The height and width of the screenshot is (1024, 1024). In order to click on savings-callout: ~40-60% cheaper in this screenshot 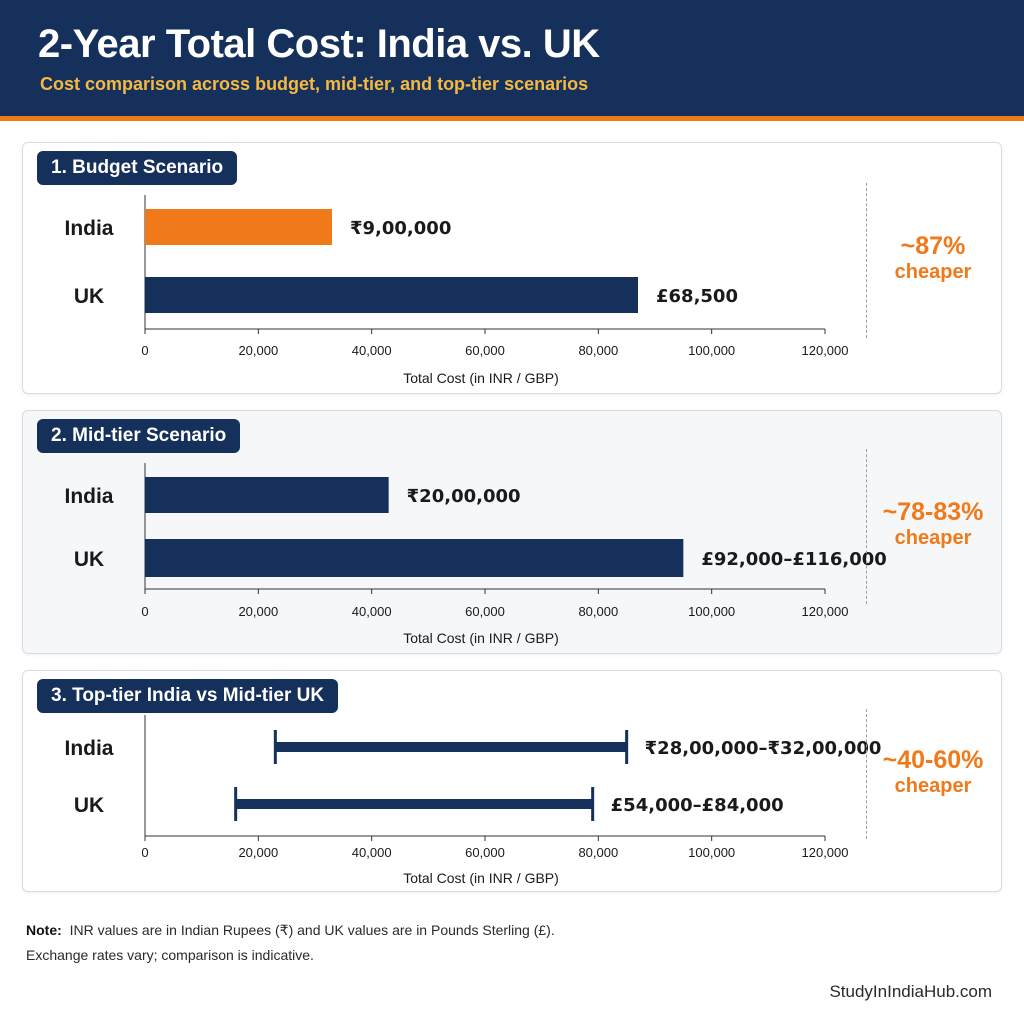, I will do `click(933, 771)`.